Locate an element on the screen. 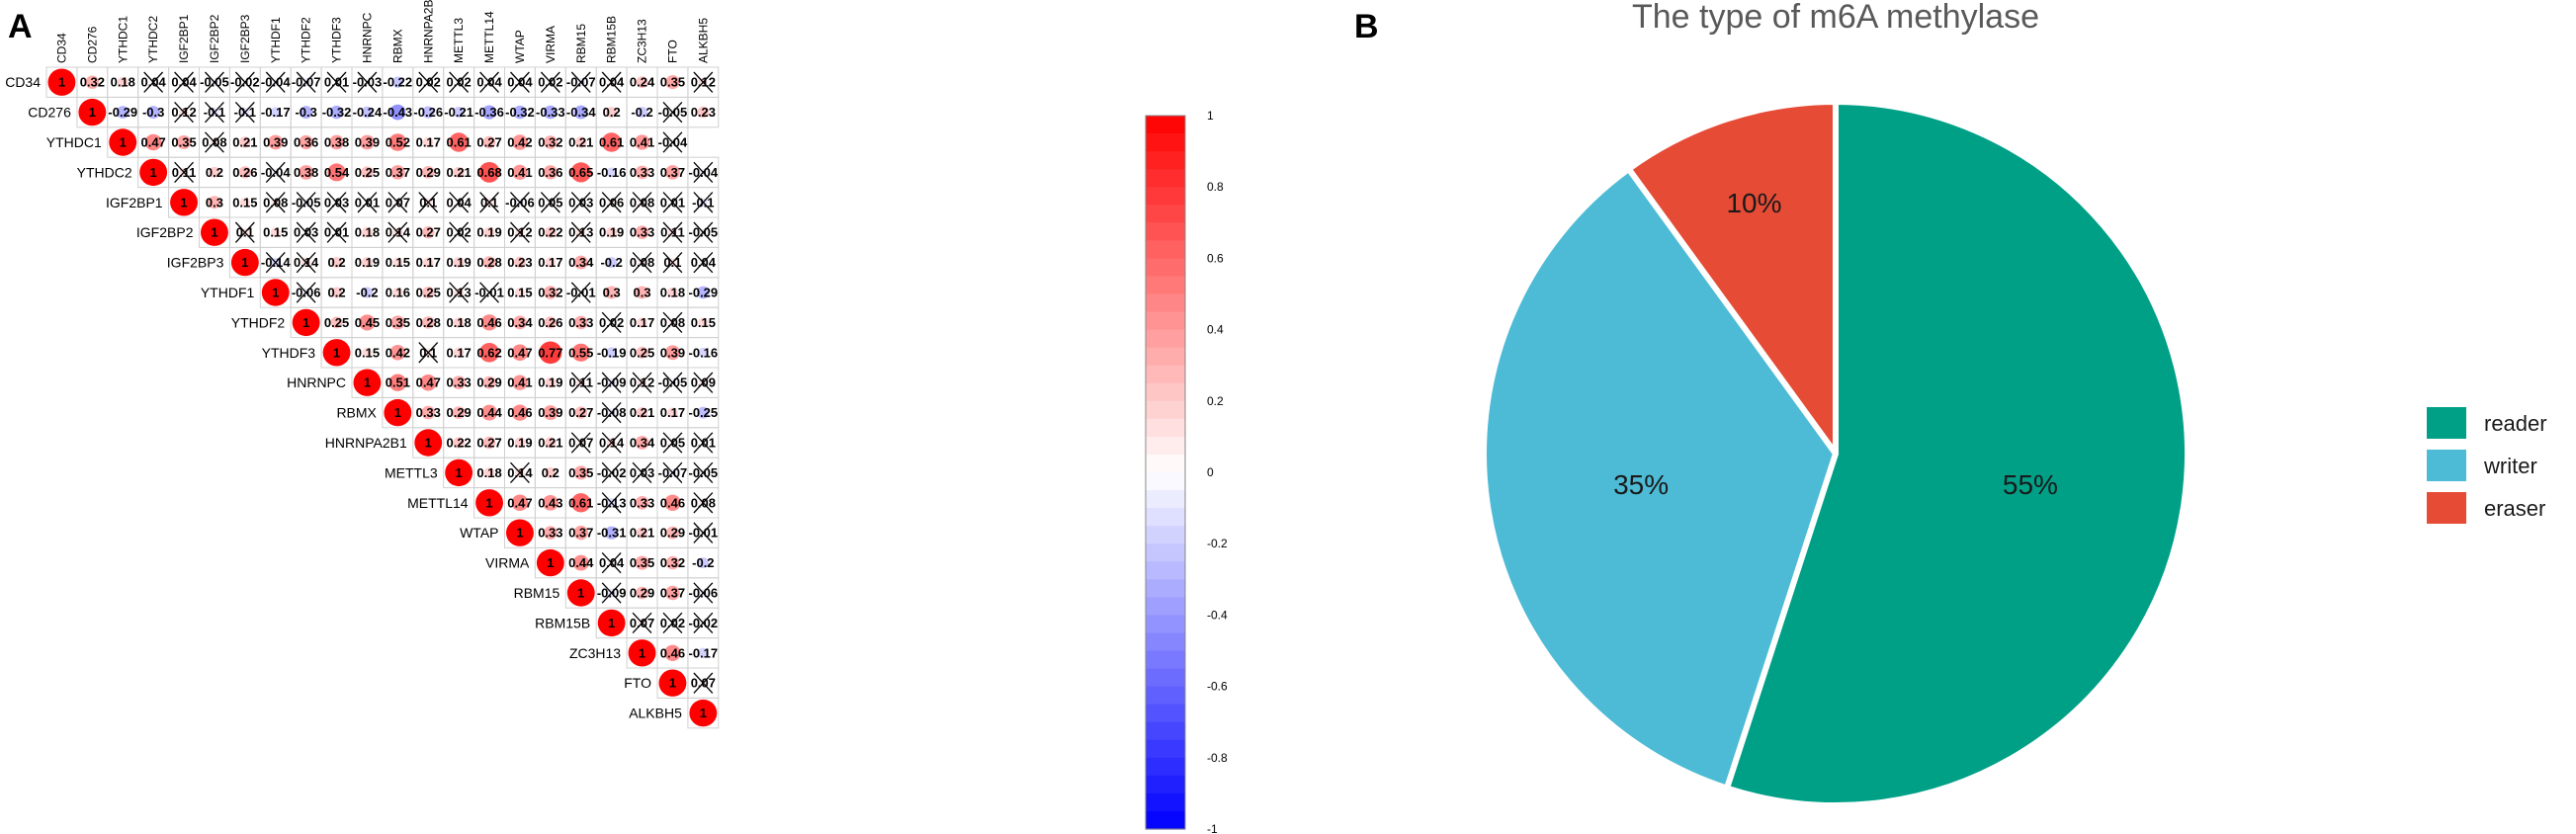 The image size is (2576, 834). corr-value: -0.14 is located at coordinates (276, 262).